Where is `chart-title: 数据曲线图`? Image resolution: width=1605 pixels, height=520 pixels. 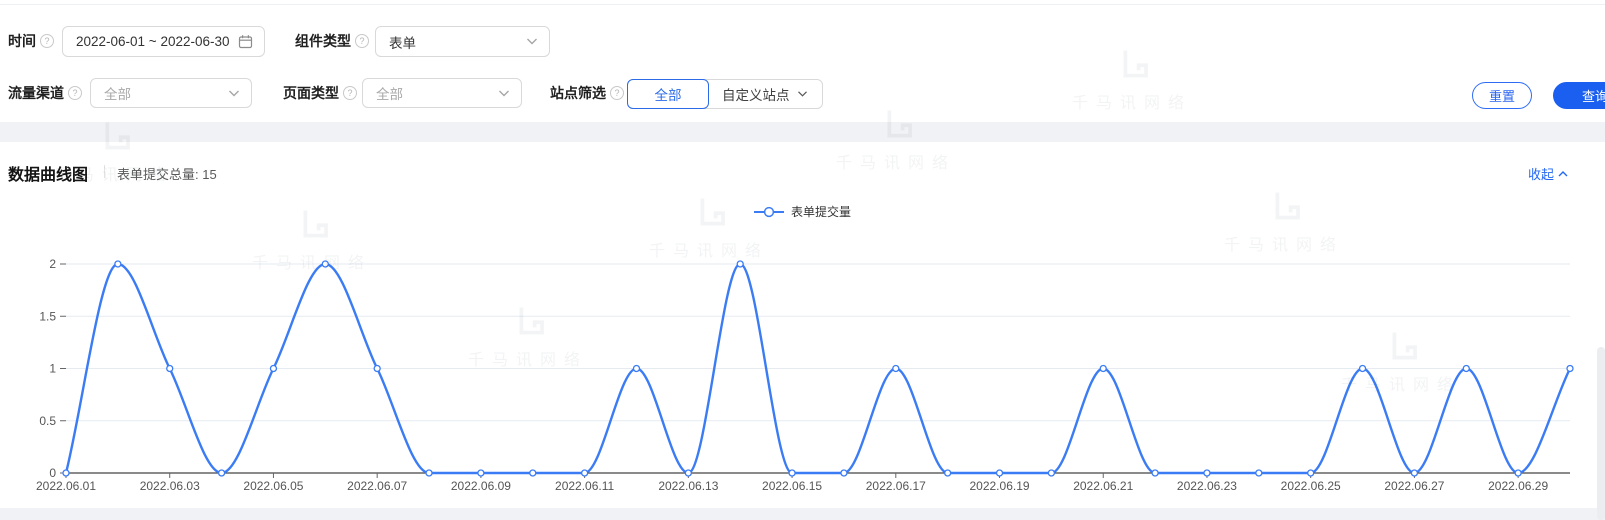
chart-title: 数据曲线图 is located at coordinates (48, 175).